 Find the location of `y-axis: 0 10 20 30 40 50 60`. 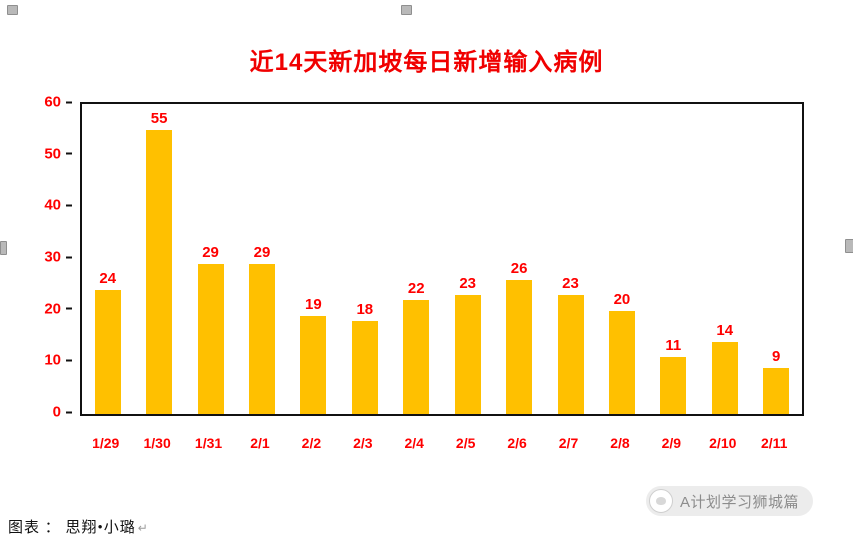

y-axis: 0 10 20 30 40 50 60 is located at coordinates (51, 257).